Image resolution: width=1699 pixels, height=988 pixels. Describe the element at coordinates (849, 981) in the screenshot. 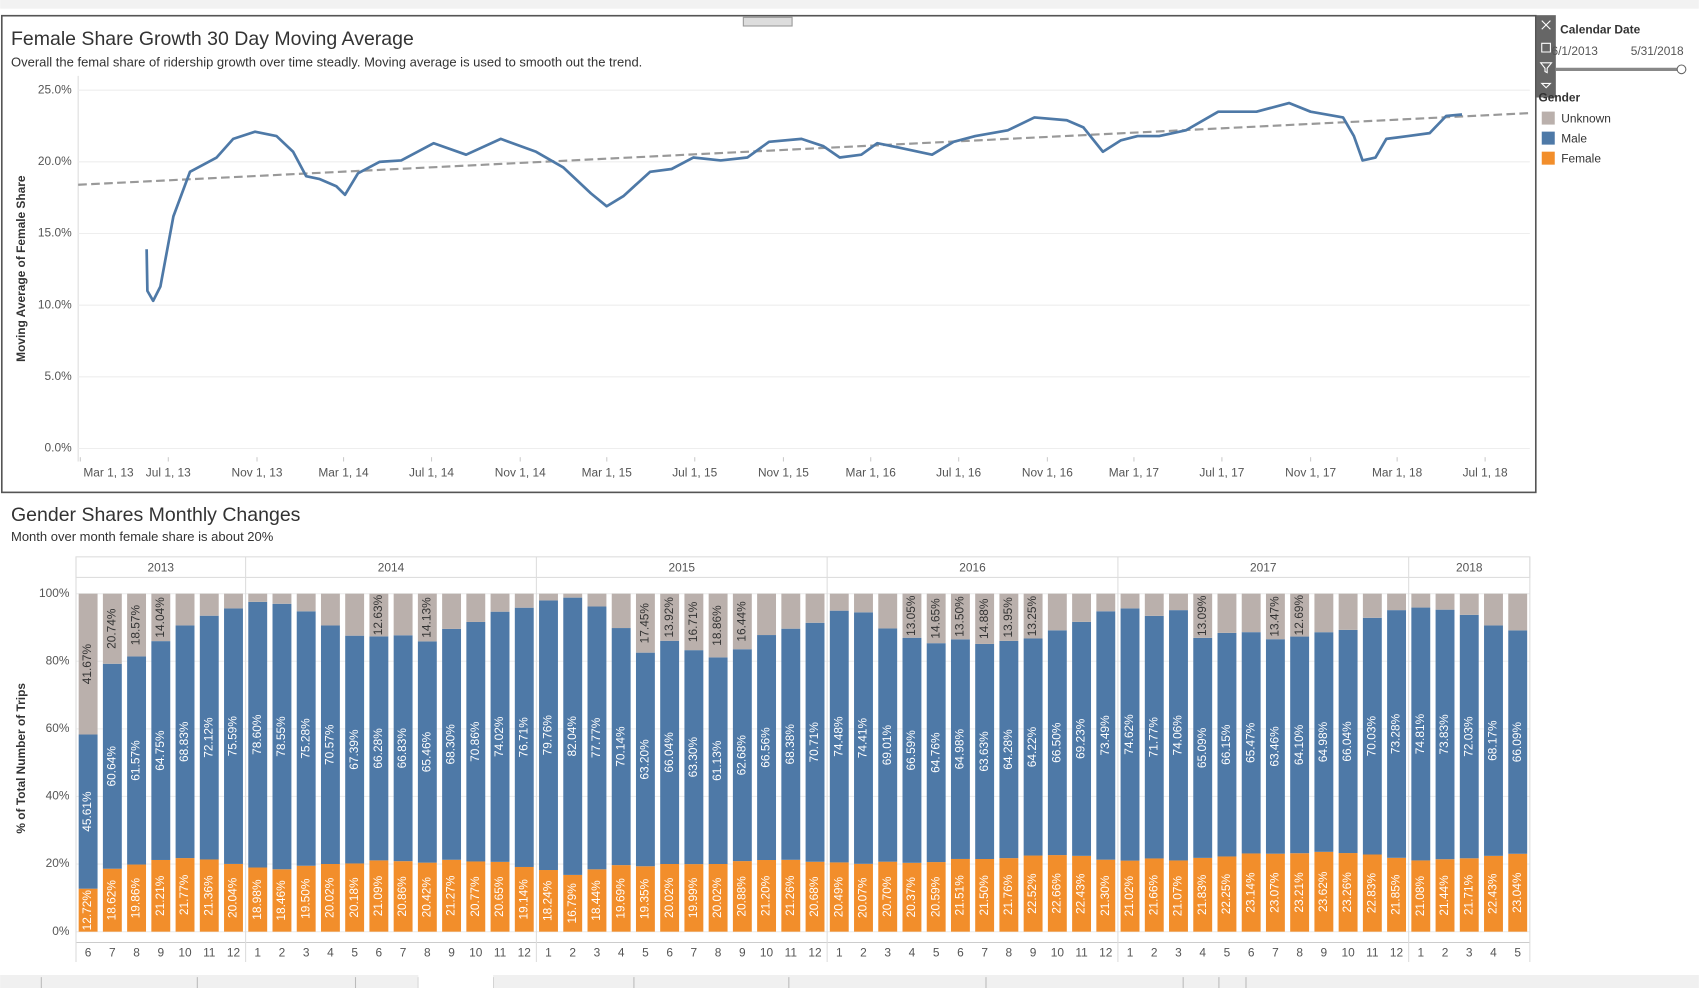

I see `sheet-tabs` at that location.